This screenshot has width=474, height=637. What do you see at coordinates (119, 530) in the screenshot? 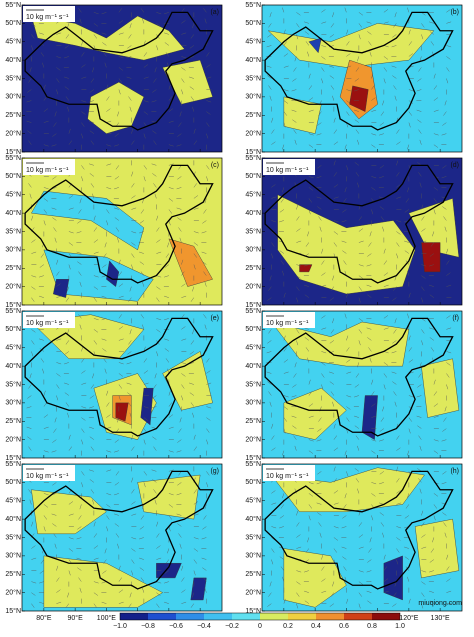
I see `china-border` at bounding box center [119, 530].